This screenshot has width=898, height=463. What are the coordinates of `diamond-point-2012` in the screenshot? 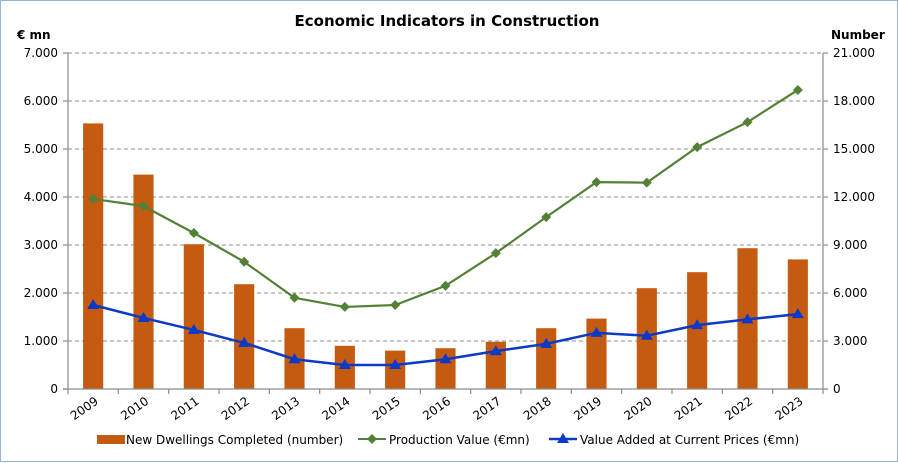 It's located at (244, 261).